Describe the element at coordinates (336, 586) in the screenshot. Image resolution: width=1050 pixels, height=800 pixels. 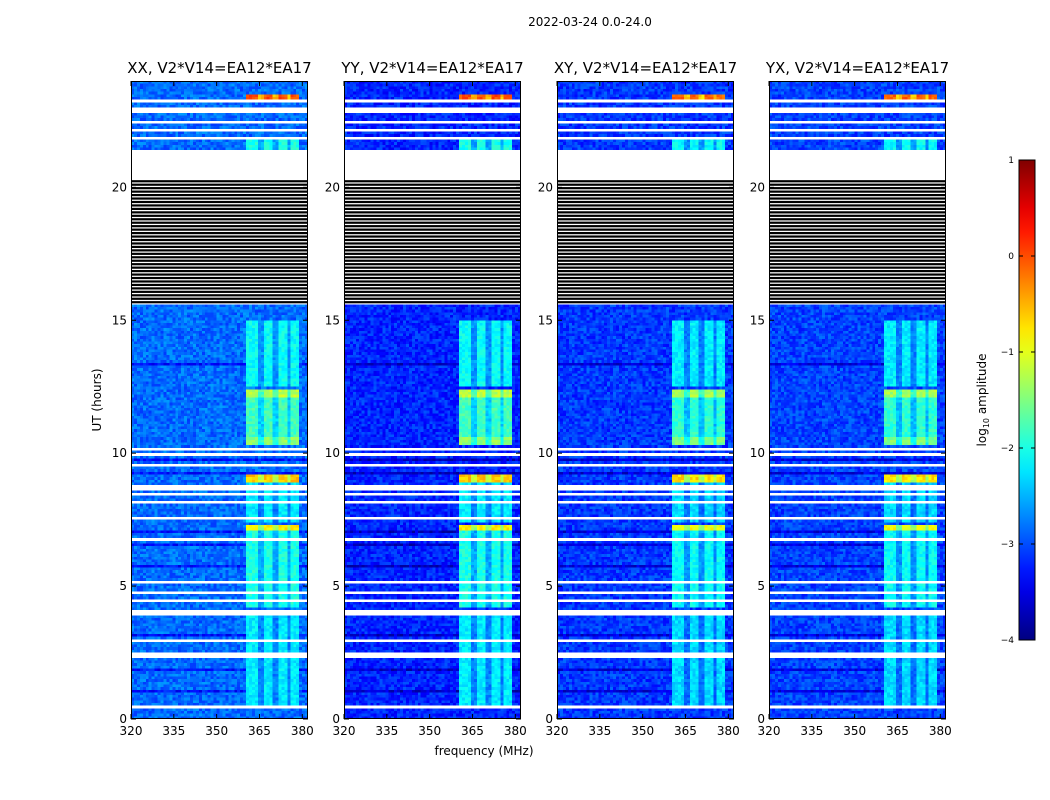
I see `y-tick-label: 5` at that location.